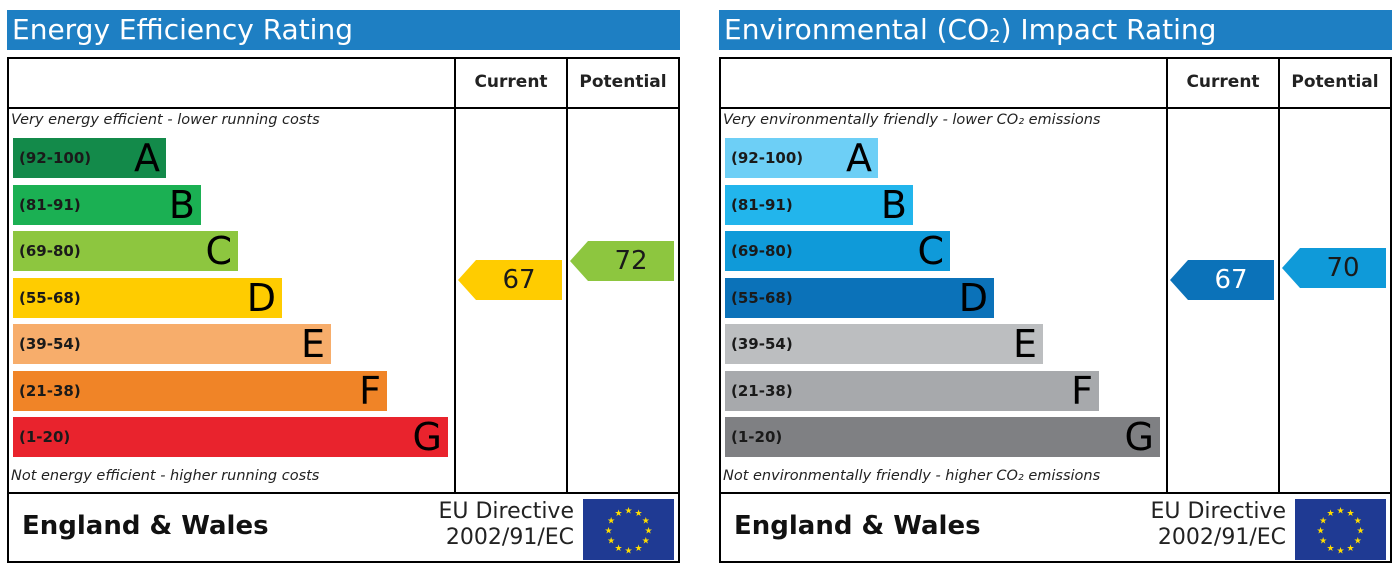  I want to click on energy-title: Energy Efficiency Rating, so click(343, 30).